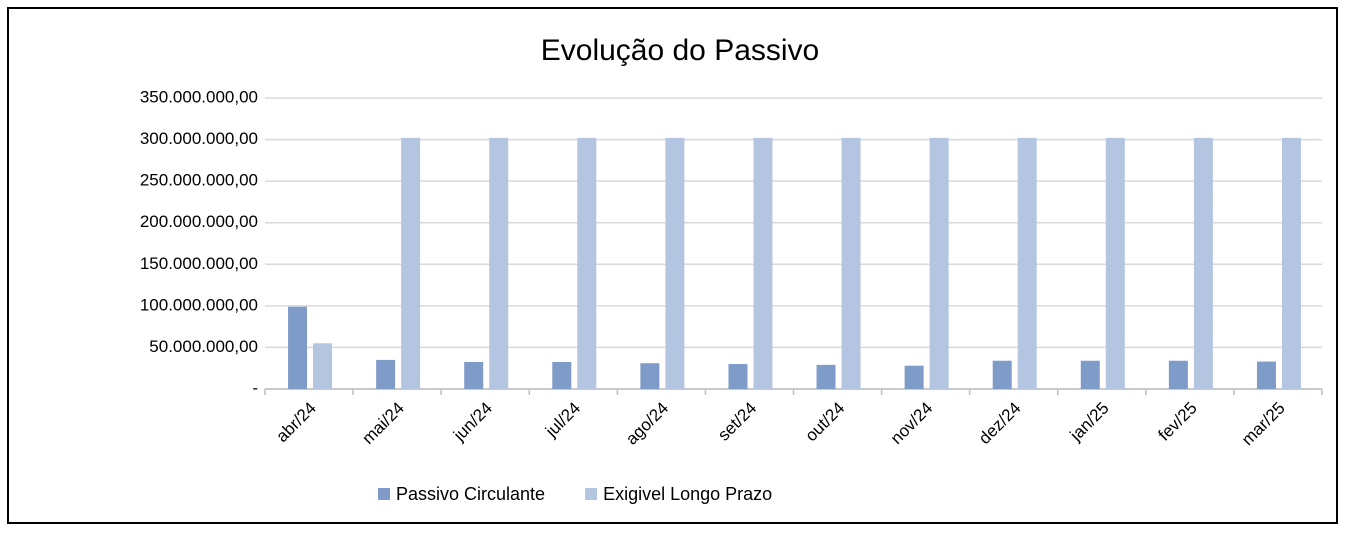 This screenshot has width=1345, height=533. I want to click on y-tick-label: -, so click(255, 387).